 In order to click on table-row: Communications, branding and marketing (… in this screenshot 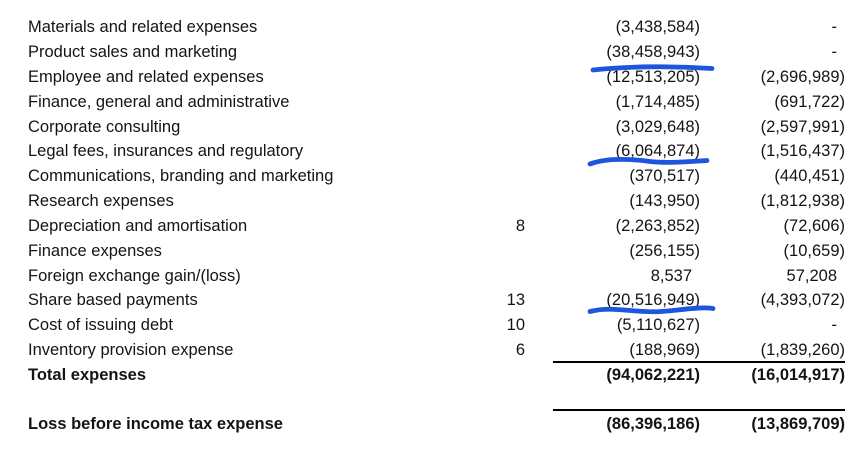, I will do `click(434, 176)`.